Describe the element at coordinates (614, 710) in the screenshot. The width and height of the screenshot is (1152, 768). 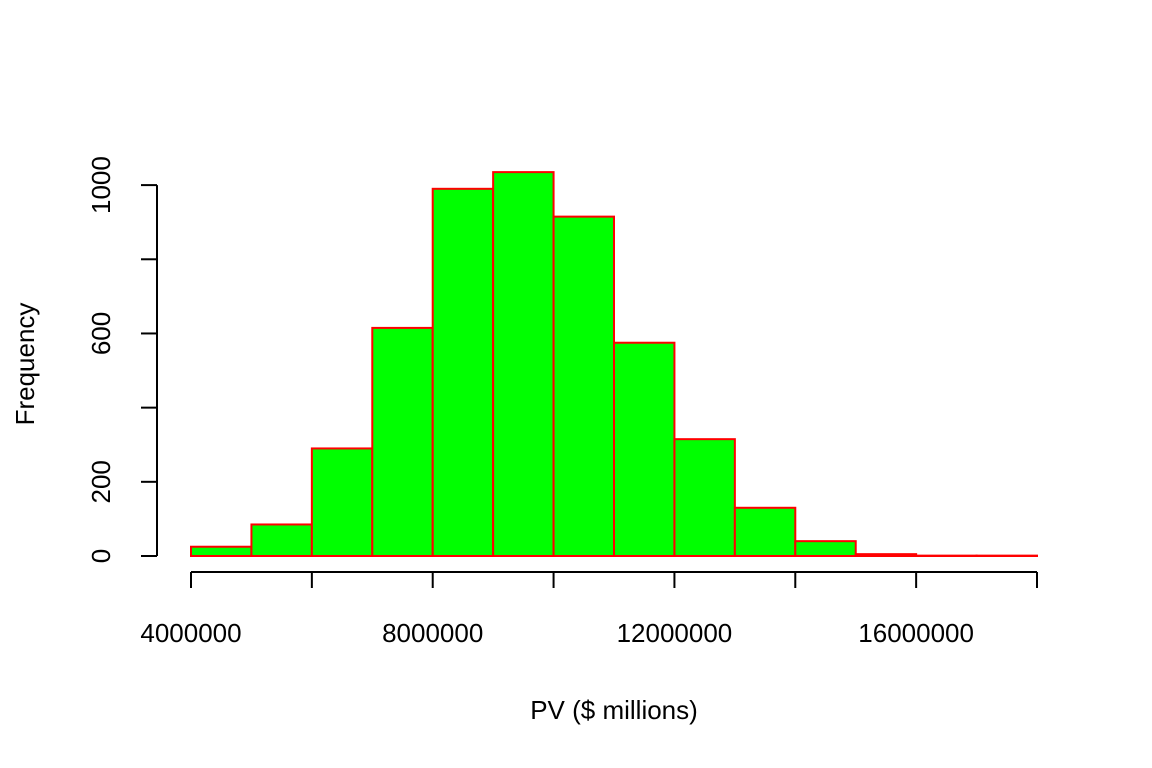
I see `x-axis-title: PV ($ millions)` at that location.